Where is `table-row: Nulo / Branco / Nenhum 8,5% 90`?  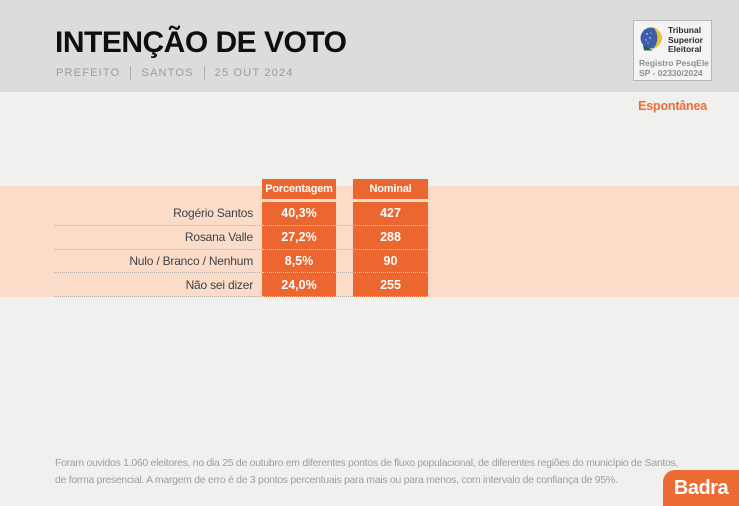
table-row: Nulo / Branco / Nenhum 8,5% 90 is located at coordinates (241, 261).